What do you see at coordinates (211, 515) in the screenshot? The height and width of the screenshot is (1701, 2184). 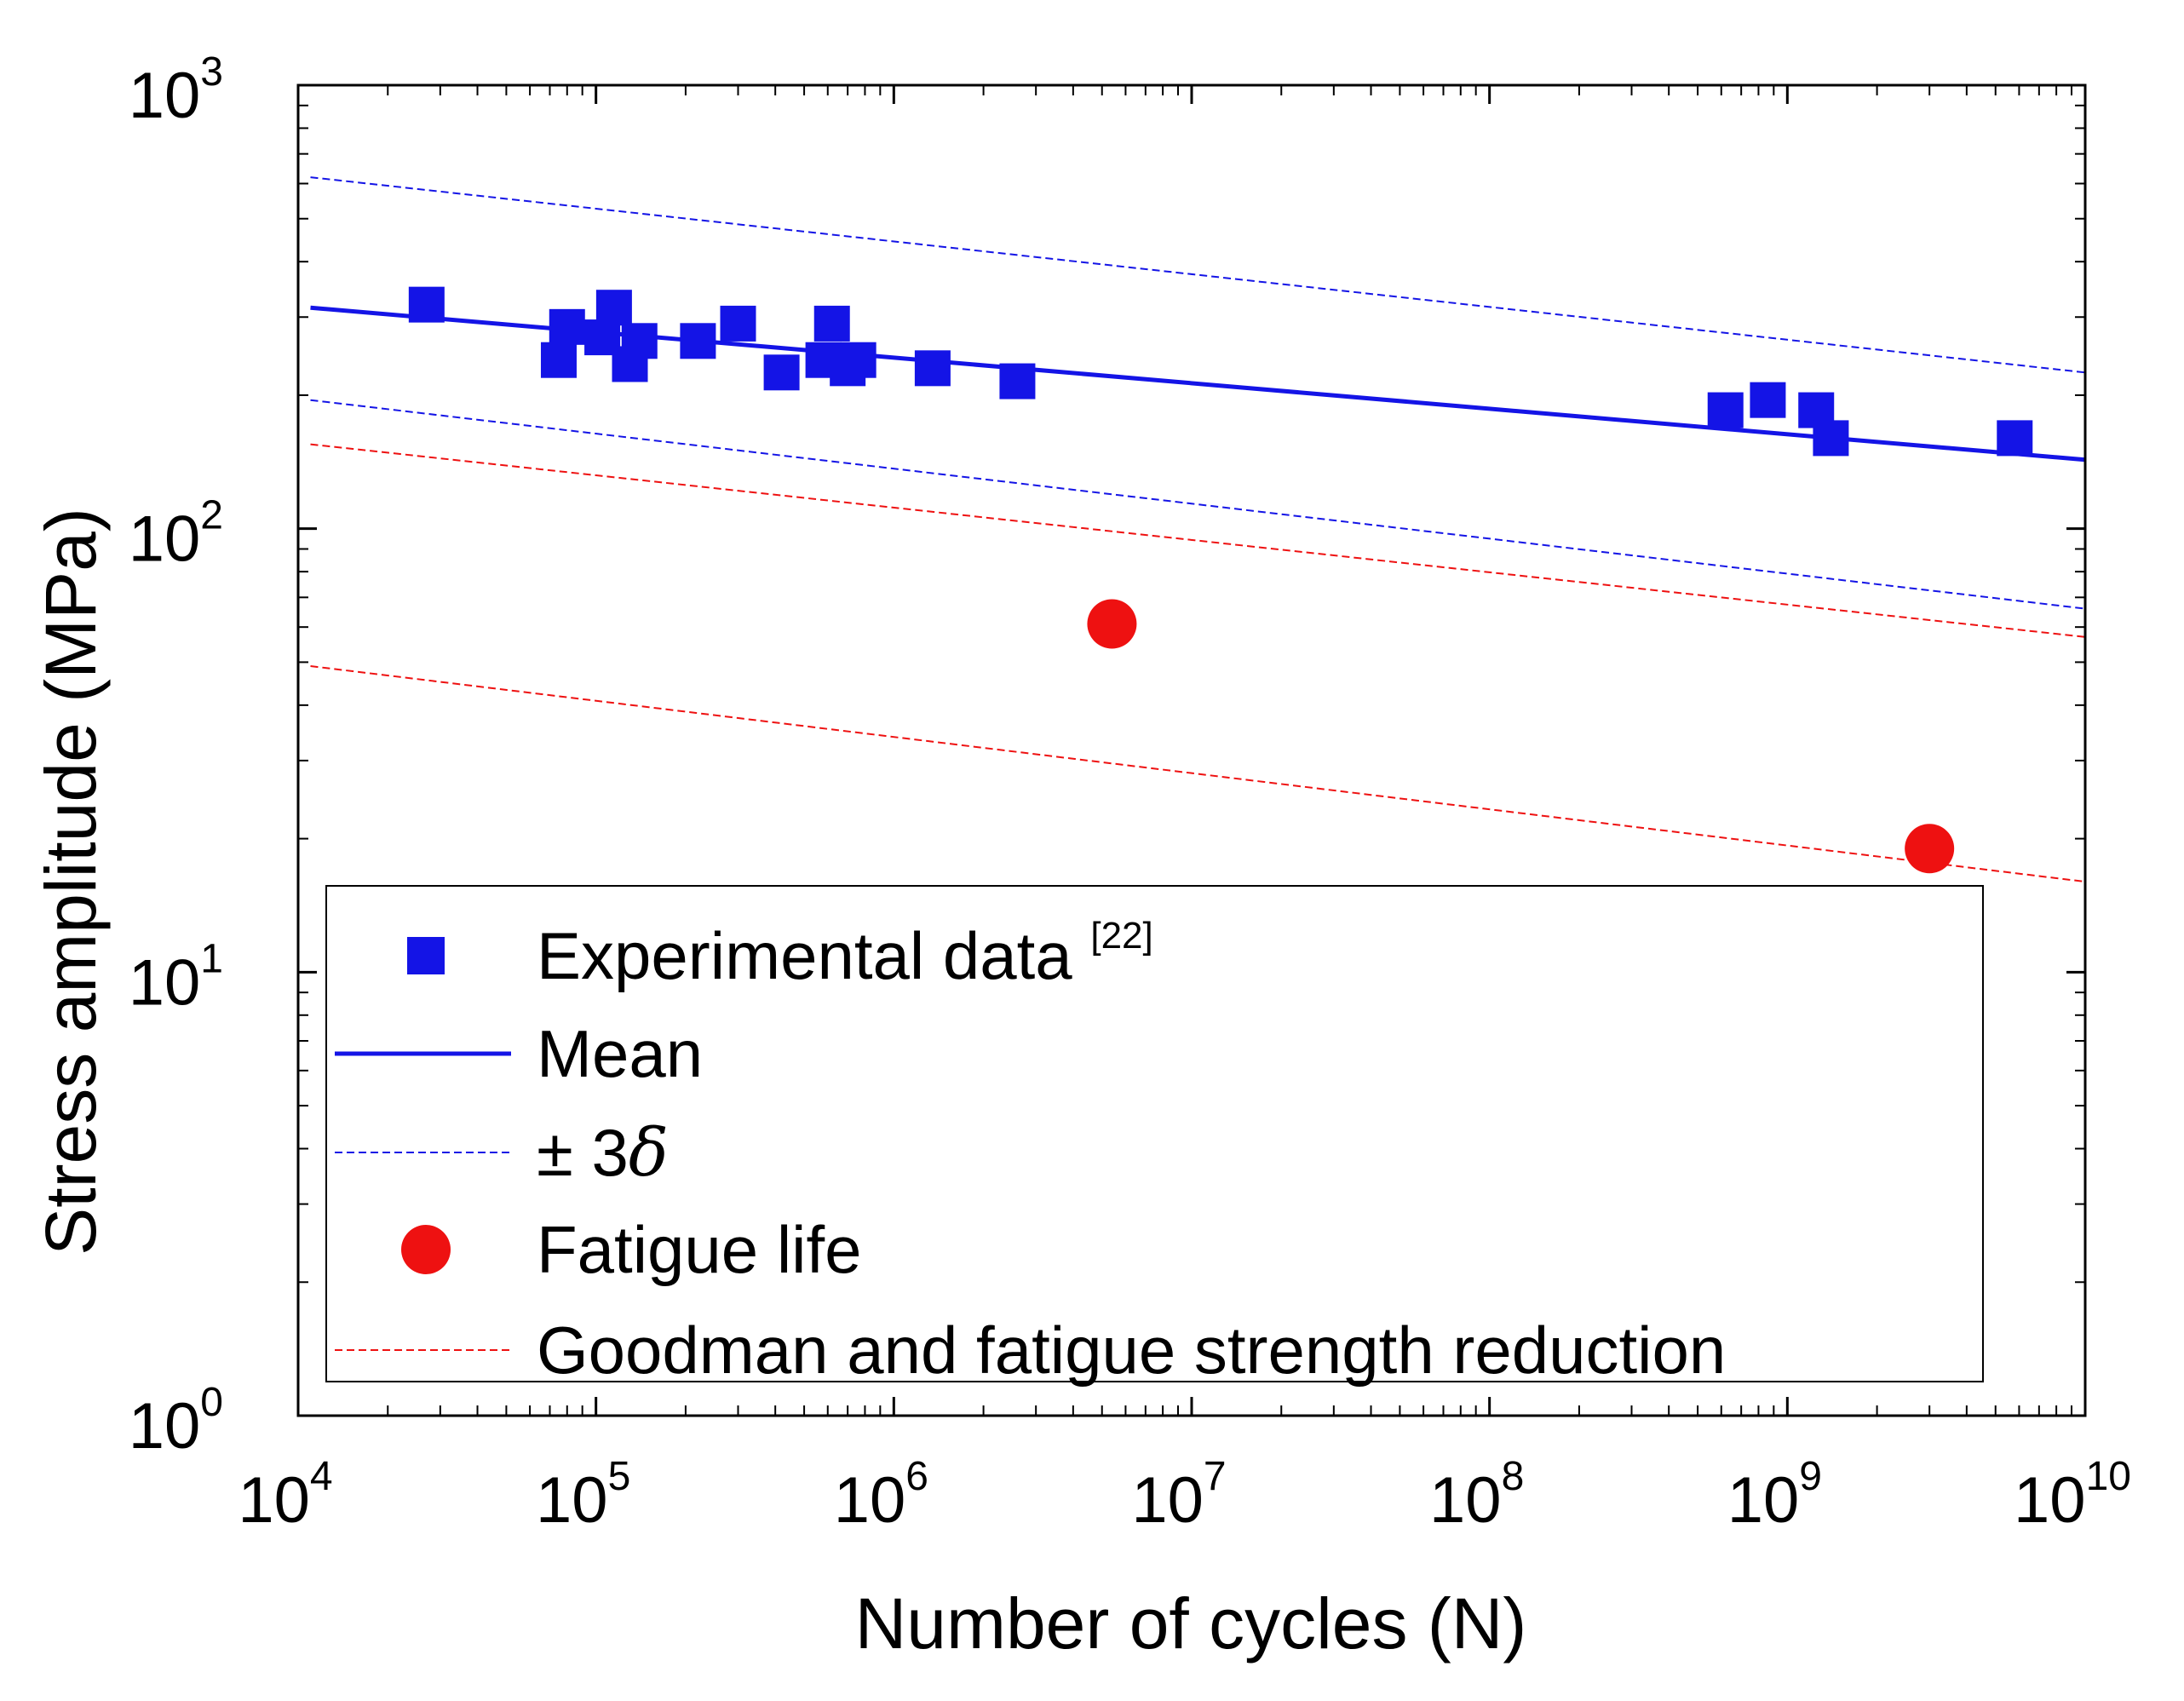 I see `y-tick-exponent: 2` at bounding box center [211, 515].